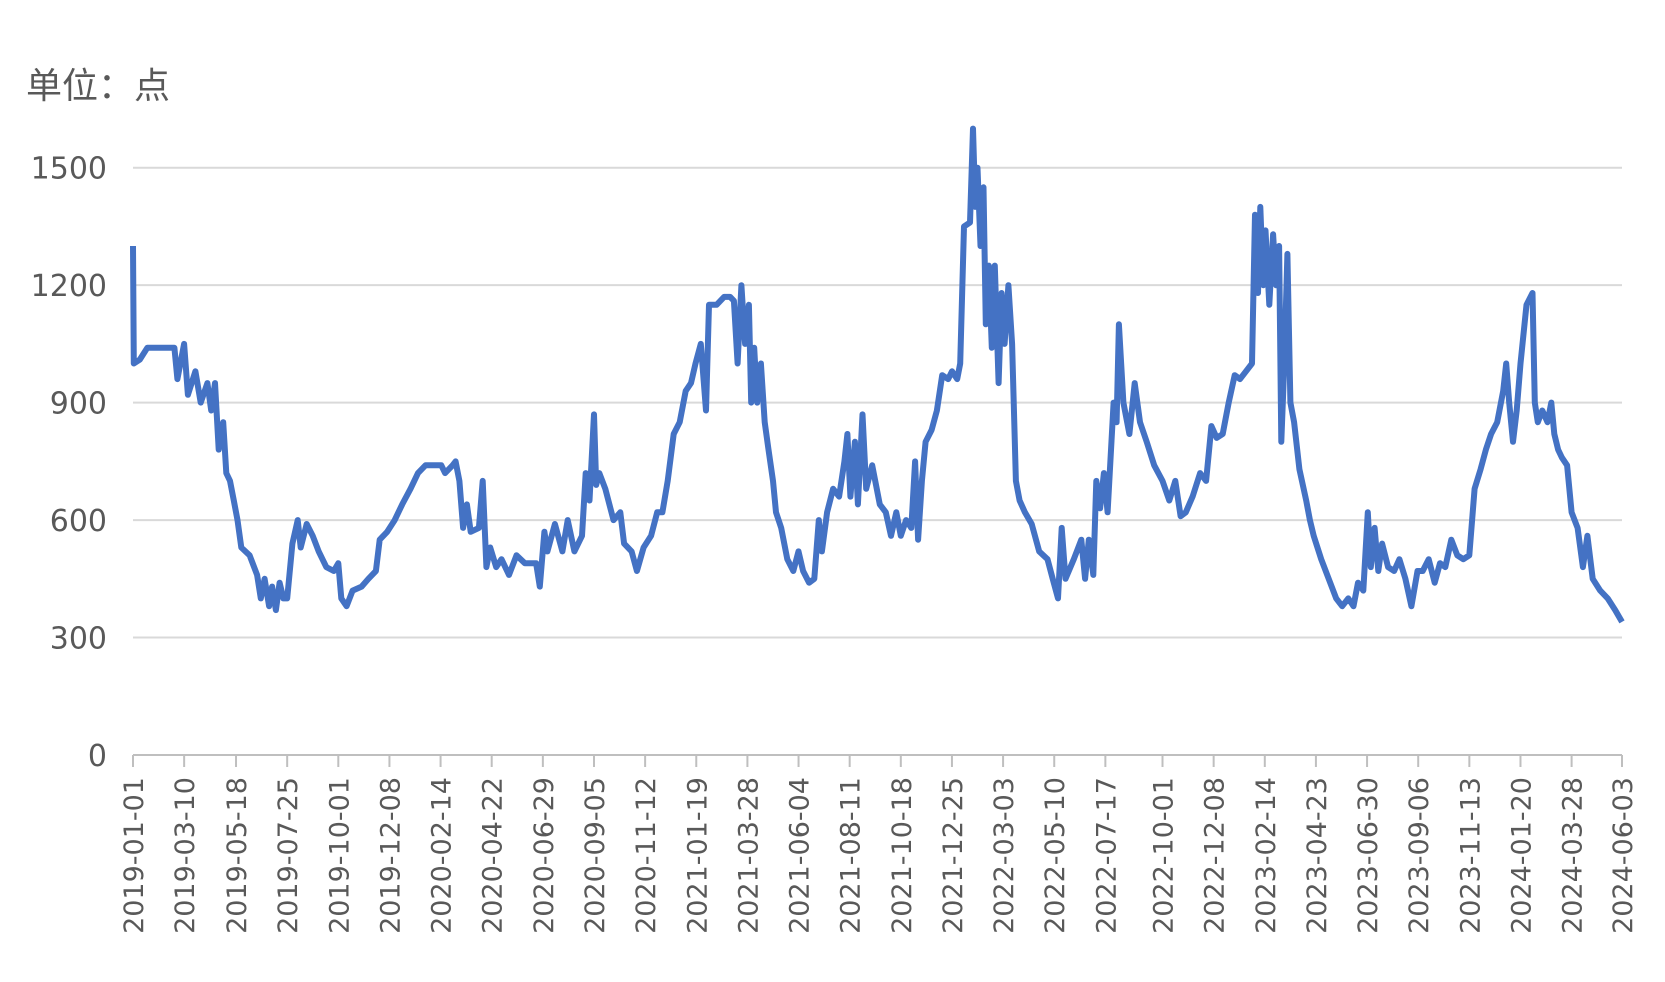  I want to click on y-tick-label: 300, so click(78, 639).